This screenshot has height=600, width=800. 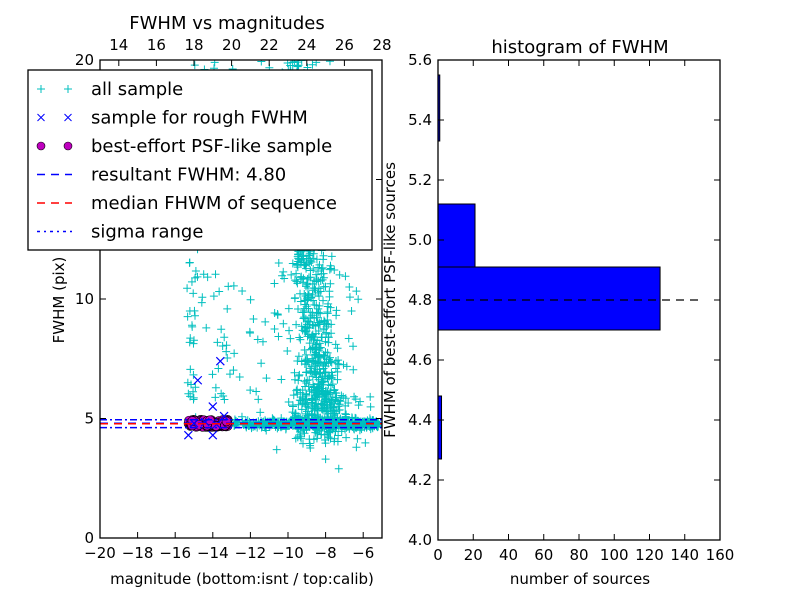 What do you see at coordinates (390, 300) in the screenshot?
I see `histogram-y-label: FWHM of best-effort PSF-like sources` at bounding box center [390, 300].